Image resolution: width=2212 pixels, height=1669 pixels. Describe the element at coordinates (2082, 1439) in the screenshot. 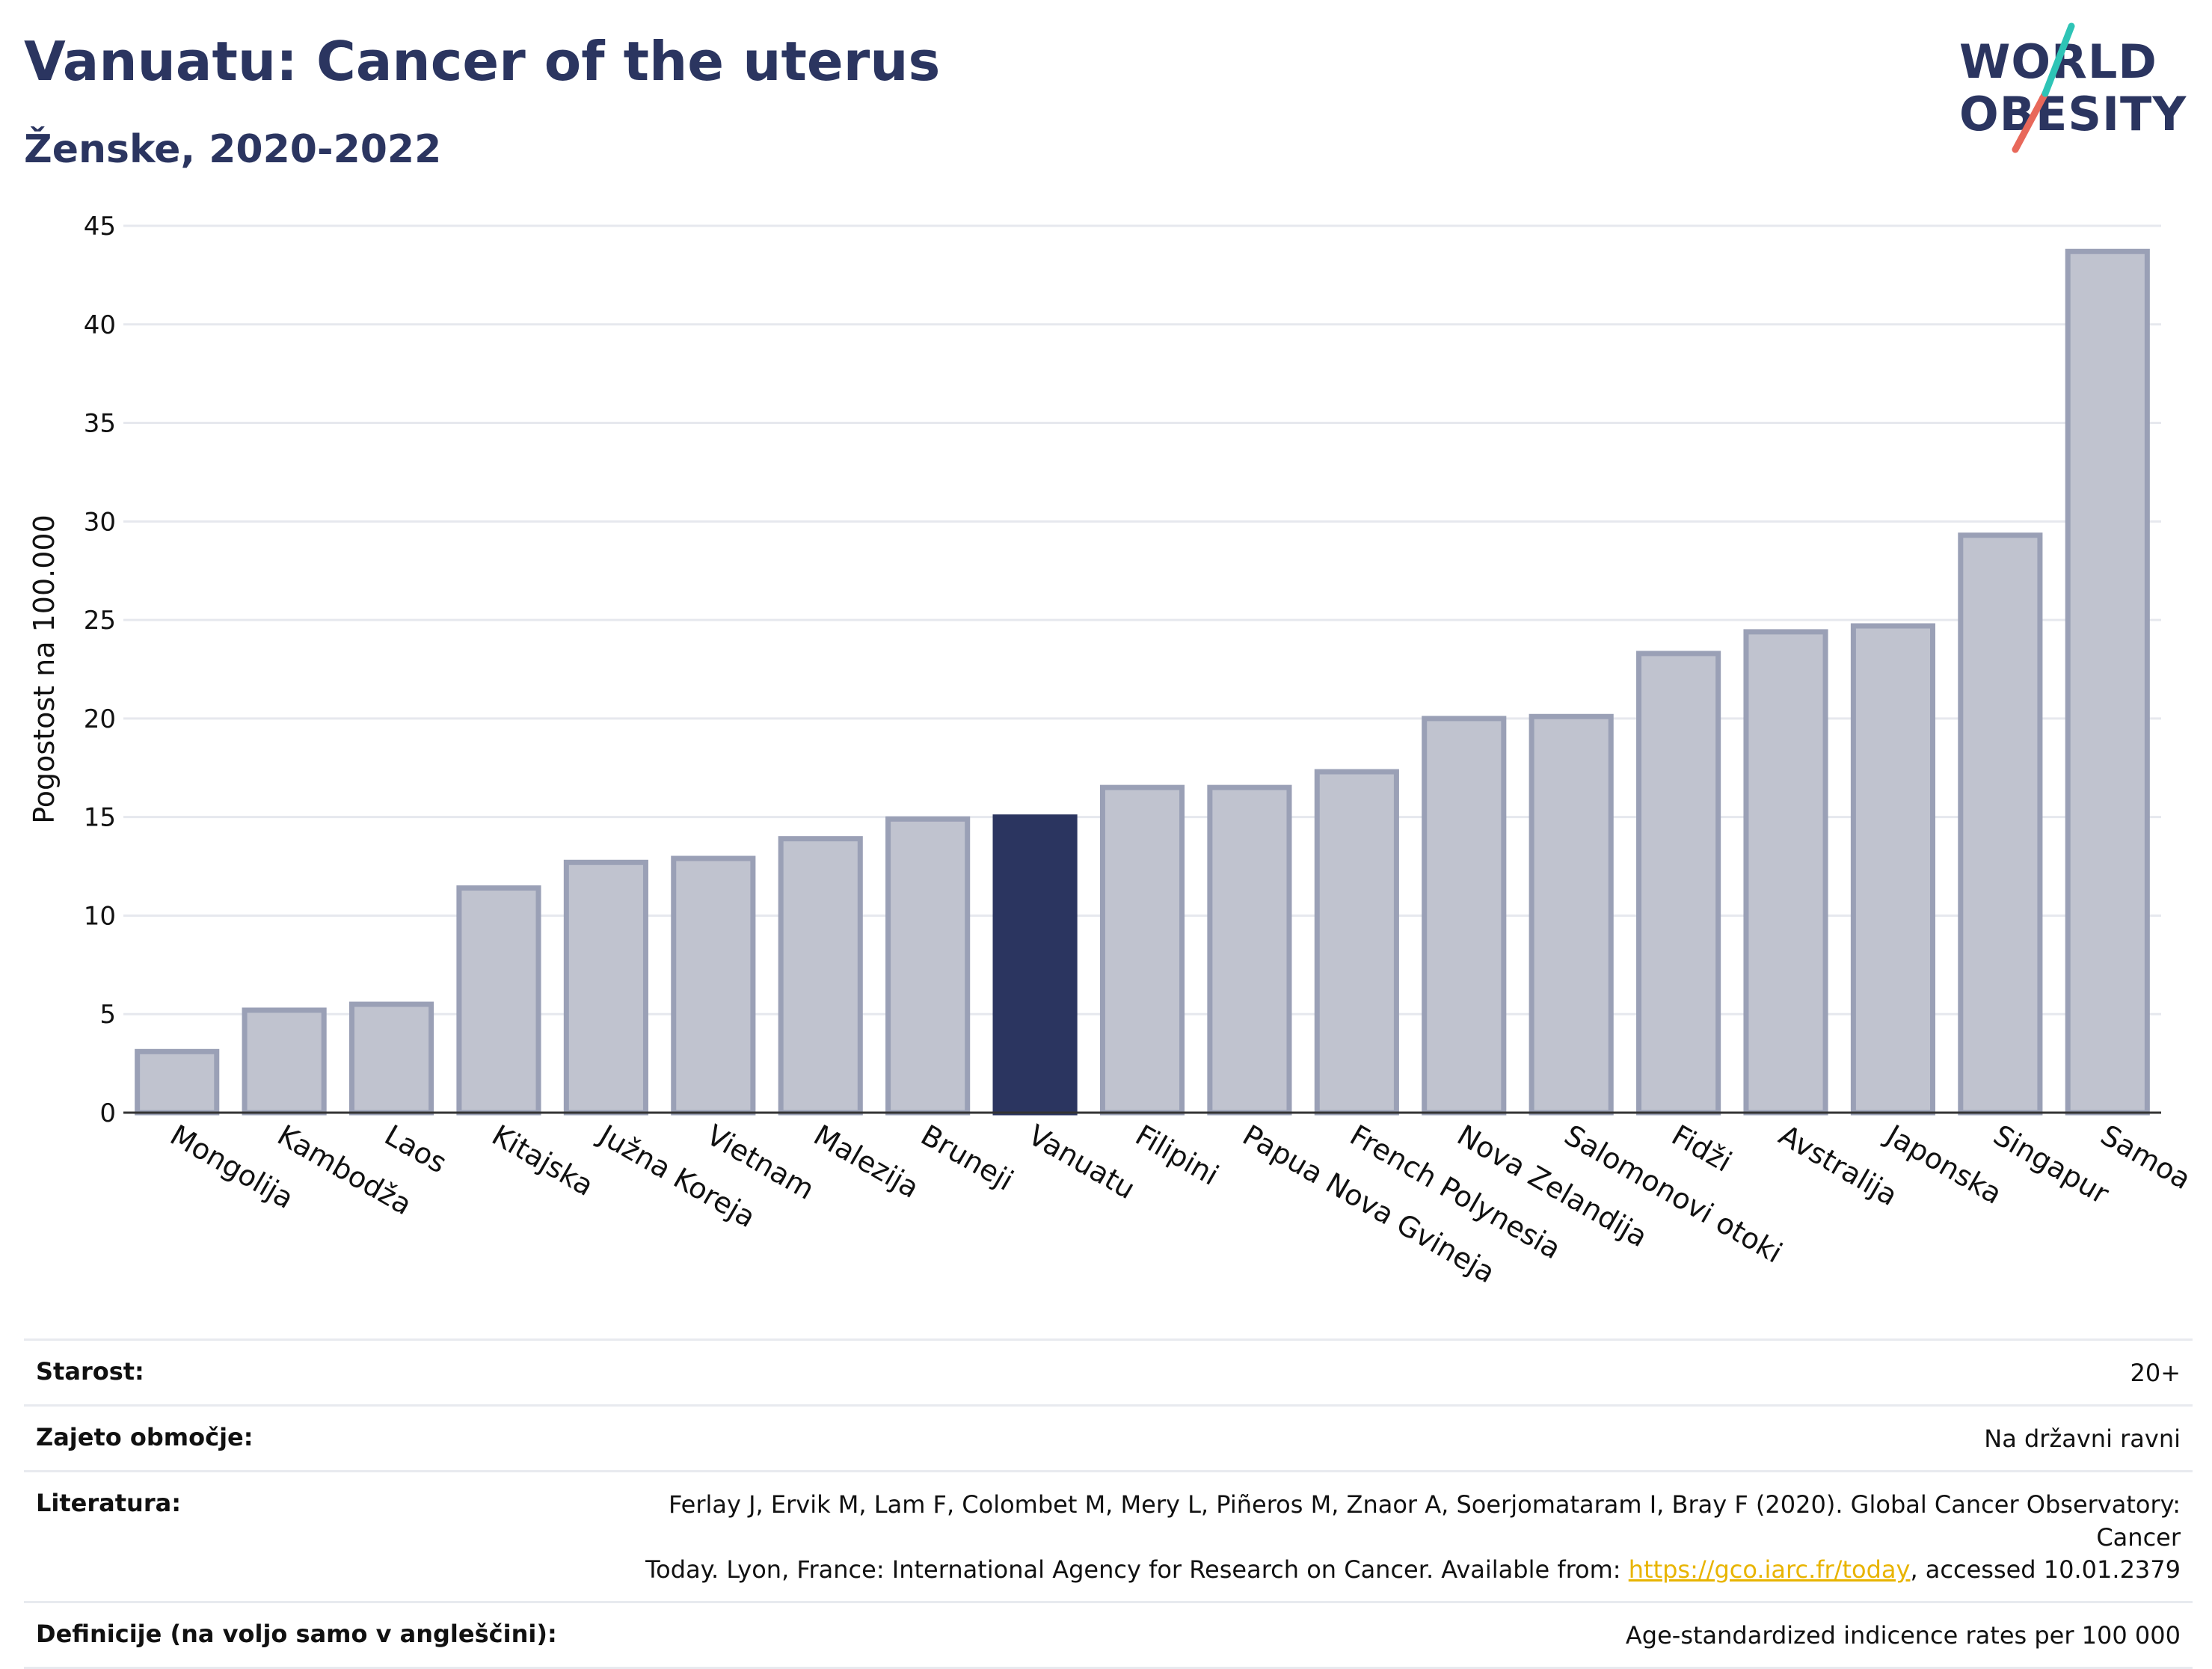

I see `area-value: Na državni ravni` at that location.